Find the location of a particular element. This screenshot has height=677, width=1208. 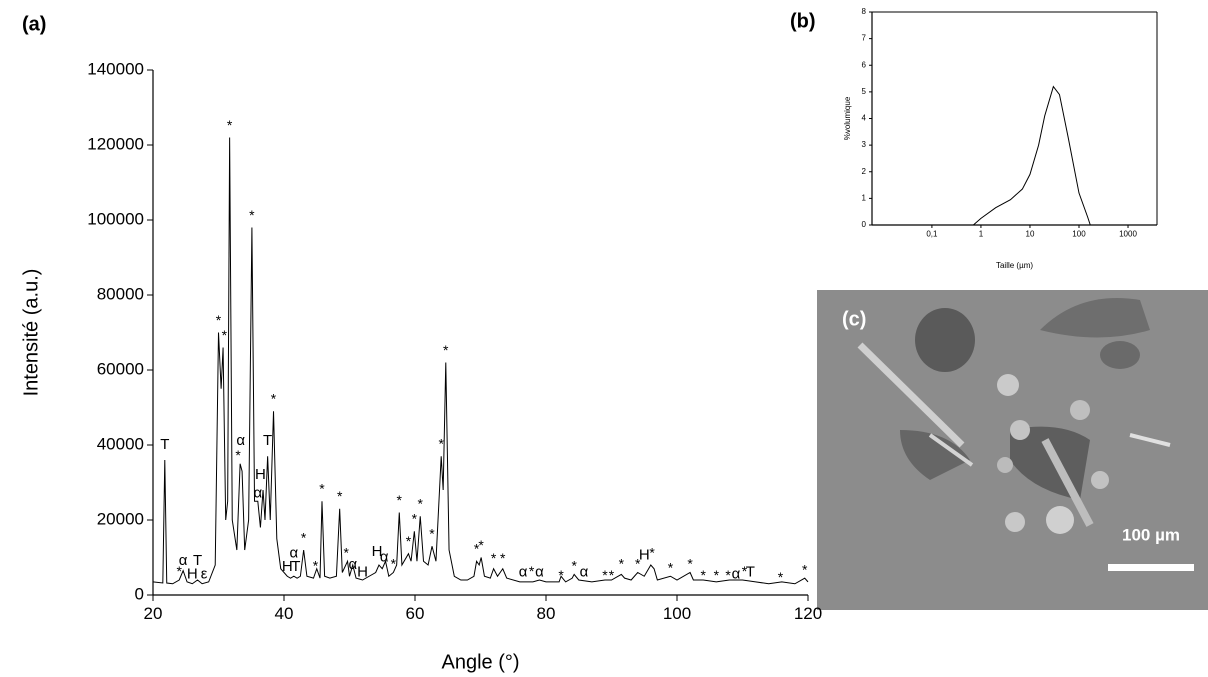

data-line is located at coordinates (1014, 155).